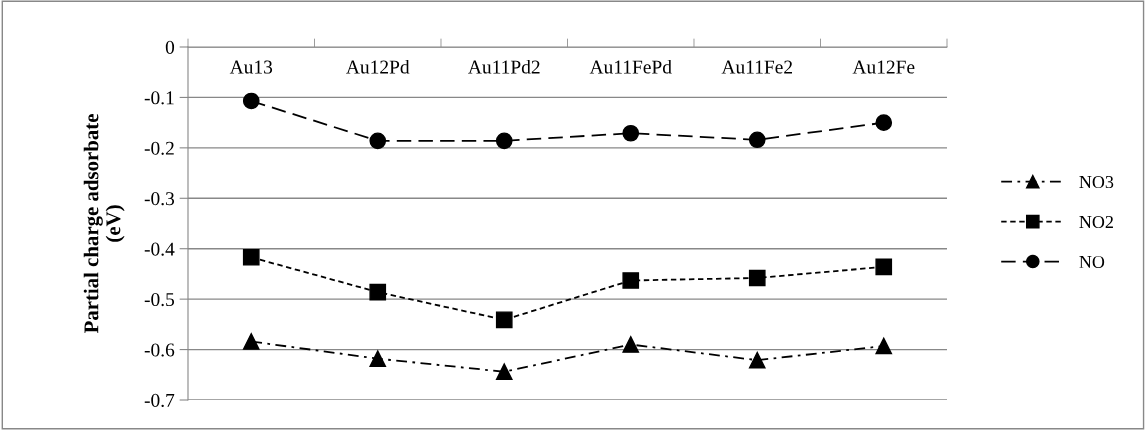 The height and width of the screenshot is (430, 1147). Describe the element at coordinates (159, 249) in the screenshot. I see `y-tick-label: -0.4` at that location.